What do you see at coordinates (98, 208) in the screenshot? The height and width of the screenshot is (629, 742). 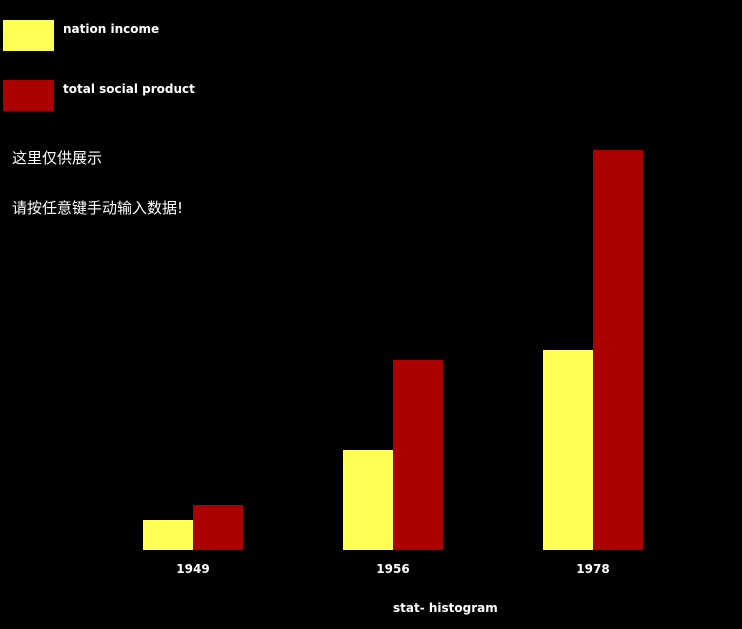 I see `input-prompt: 请按任意键手动输入数据!` at bounding box center [98, 208].